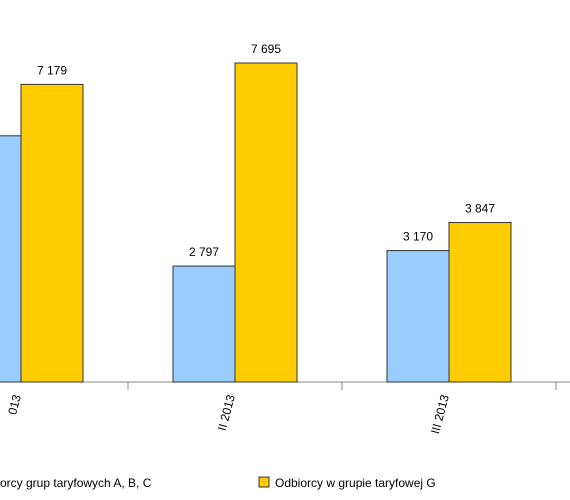  Describe the element at coordinates (14, 404) in the screenshot. I see `x-tick-label: 013` at that location.